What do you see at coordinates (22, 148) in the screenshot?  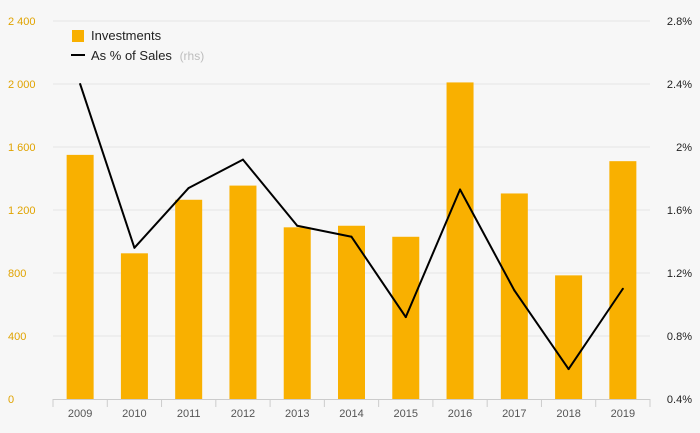 I see `left-tick-label: 1 600` at bounding box center [22, 148].